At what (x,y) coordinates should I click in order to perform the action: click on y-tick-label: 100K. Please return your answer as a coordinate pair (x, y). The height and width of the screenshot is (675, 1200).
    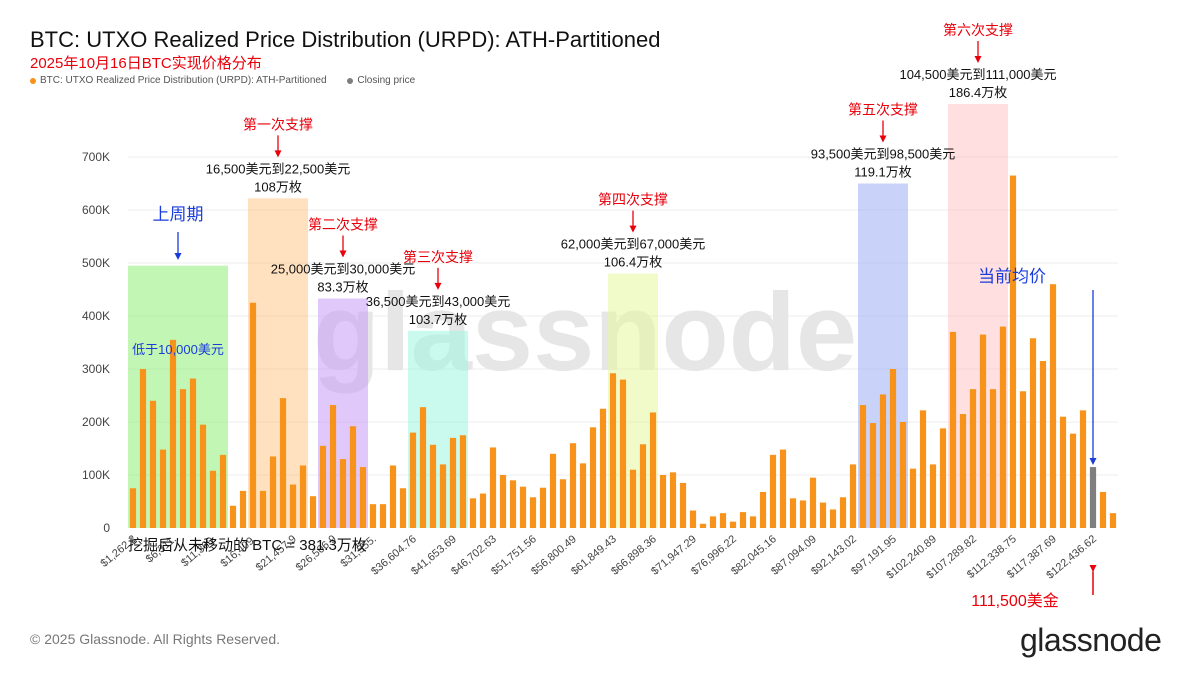
    Looking at the image, I should click on (96, 475).